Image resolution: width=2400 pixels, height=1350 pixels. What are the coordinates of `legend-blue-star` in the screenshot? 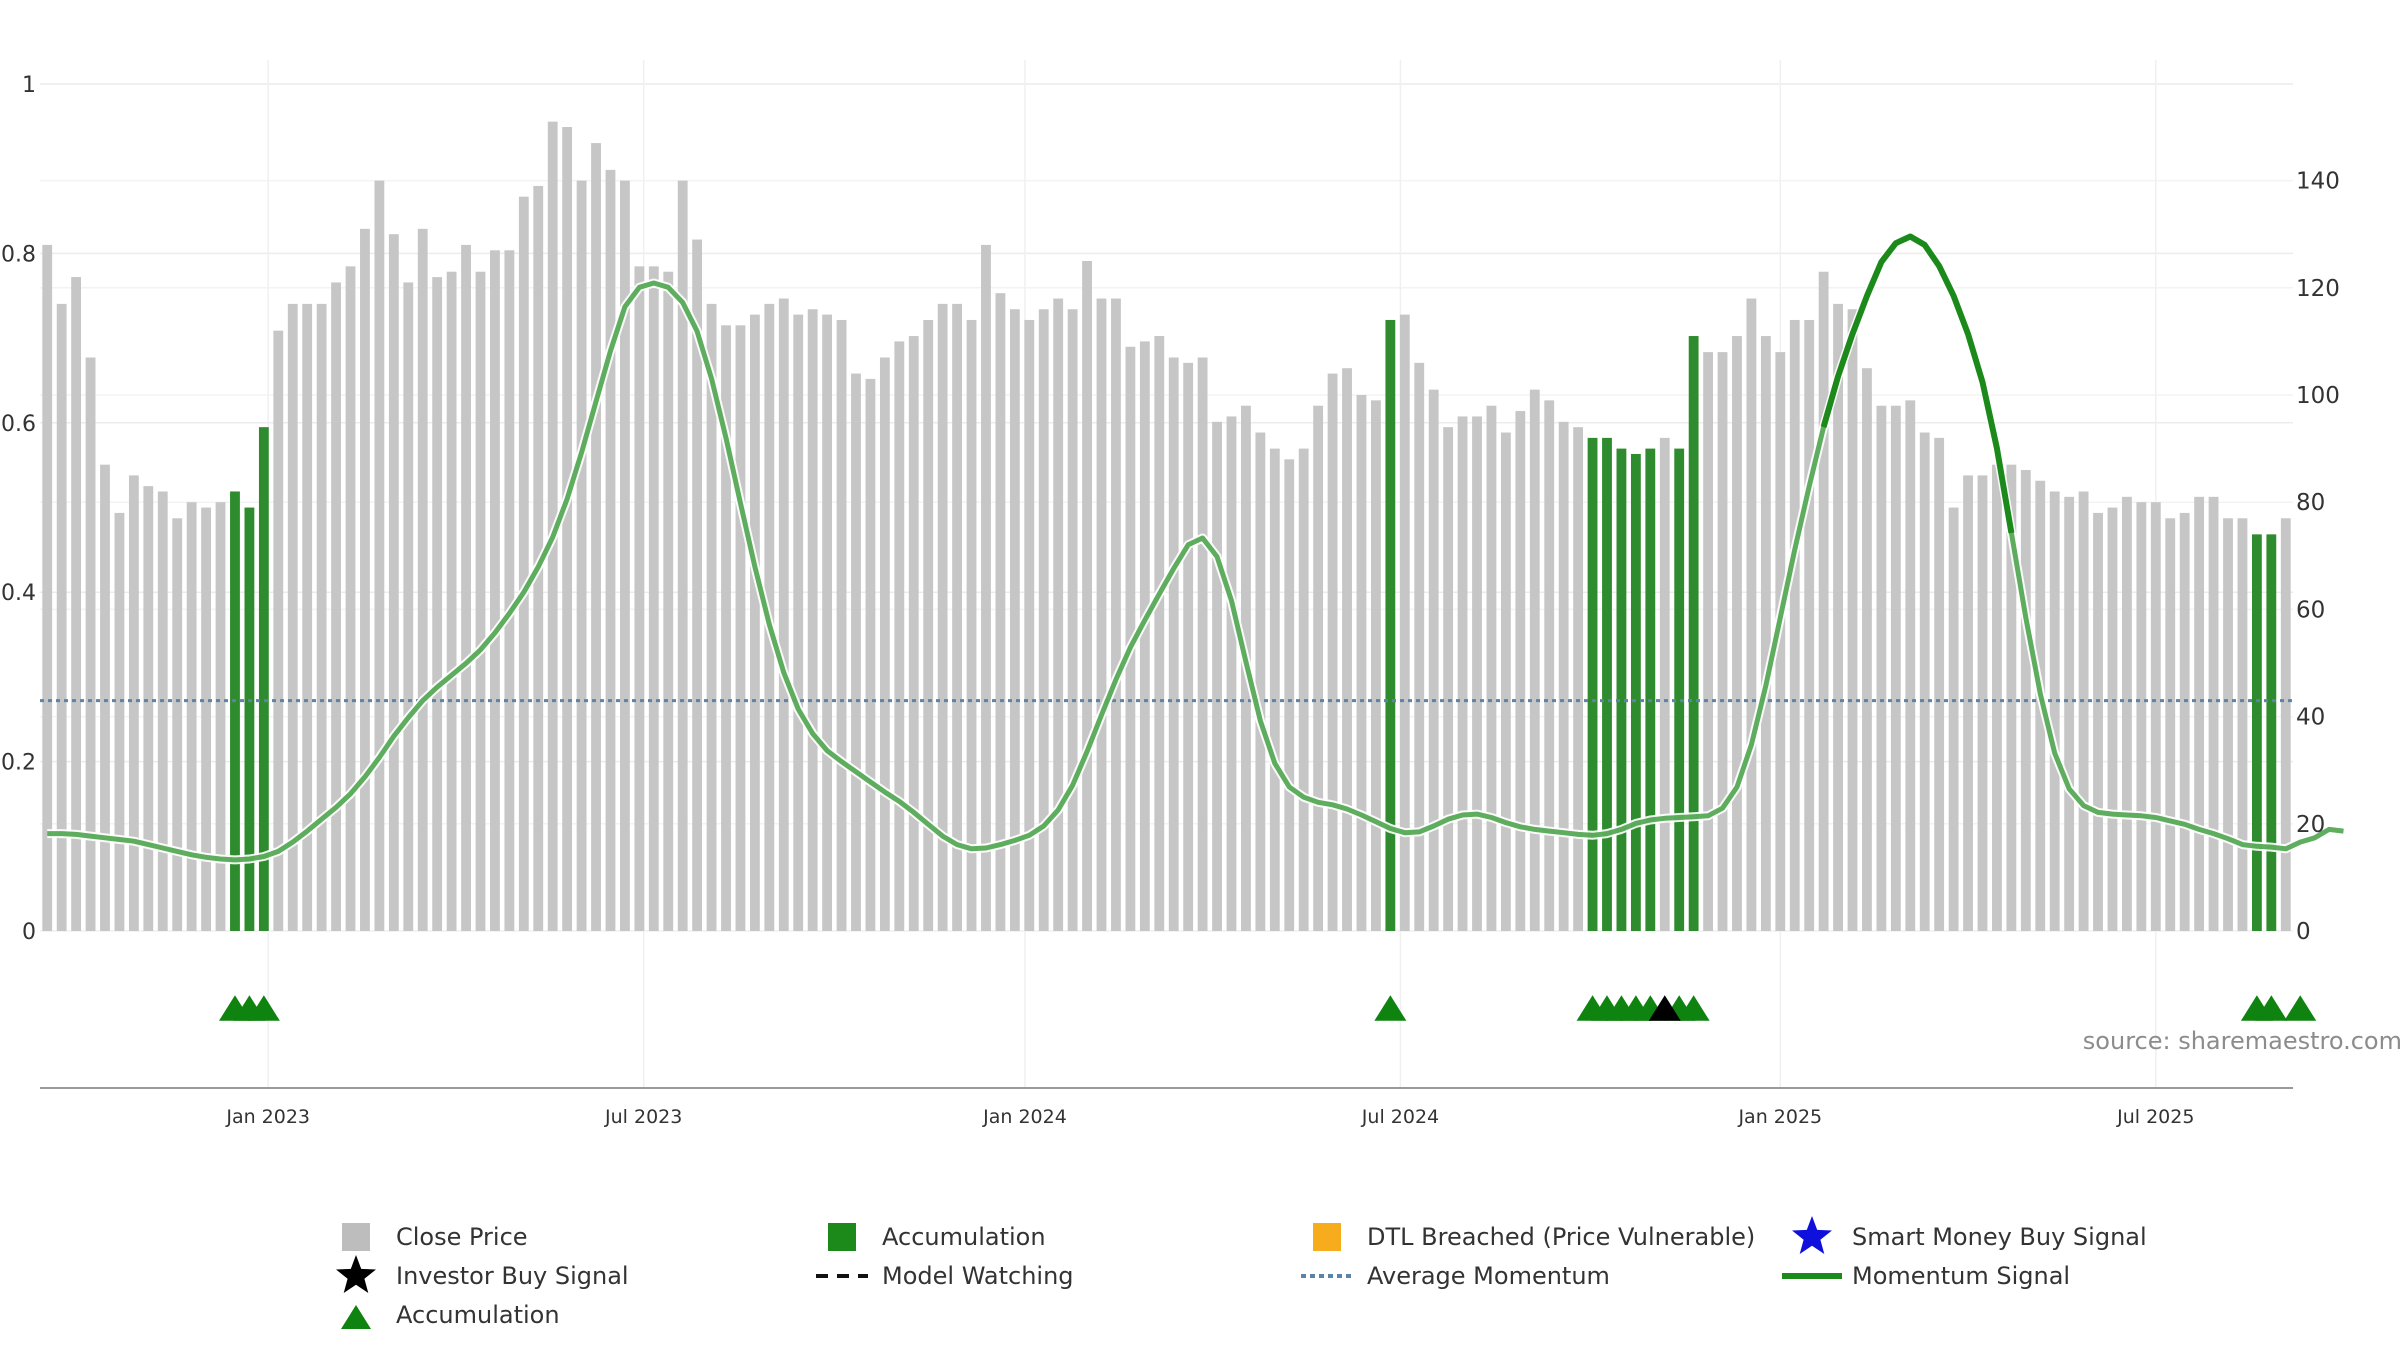 It's located at (1812, 1235).